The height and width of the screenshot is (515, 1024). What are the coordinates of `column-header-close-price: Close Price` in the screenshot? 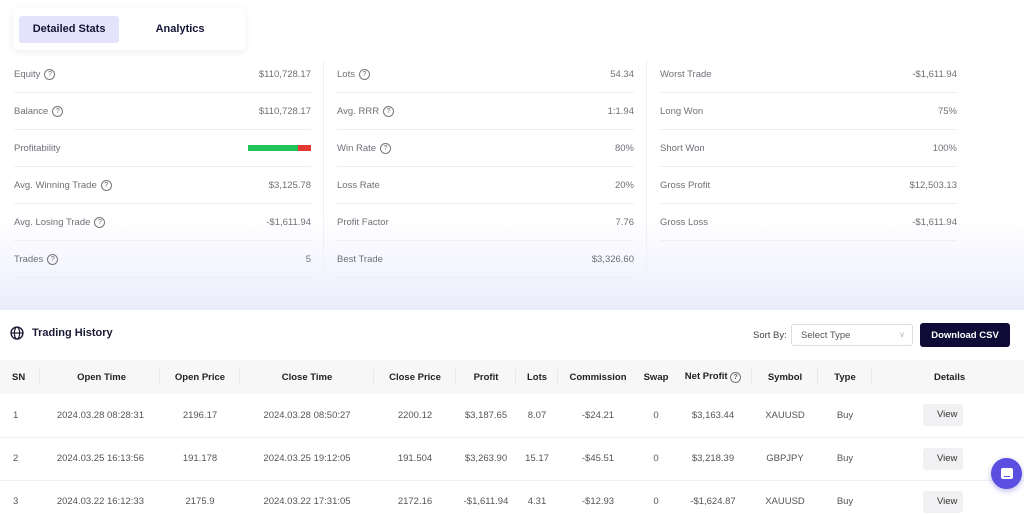 It's located at (415, 377).